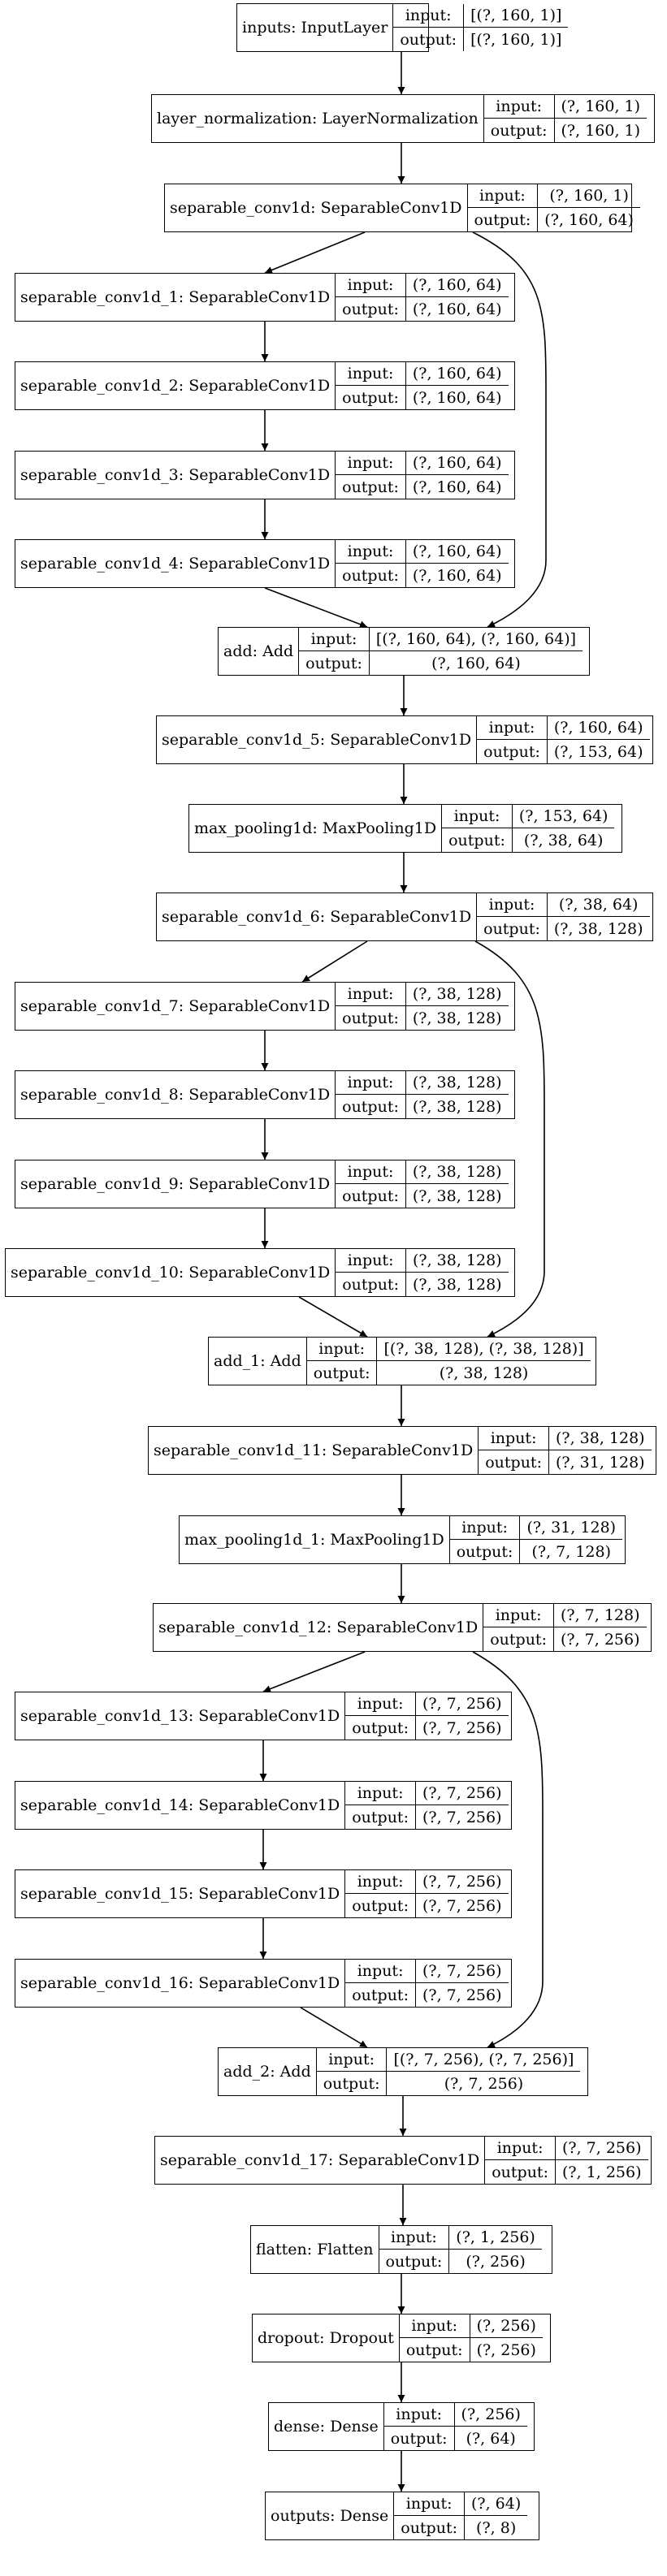  I want to click on node-label: separable_conv1d_15: SeparableConv1D, so click(180, 1894).